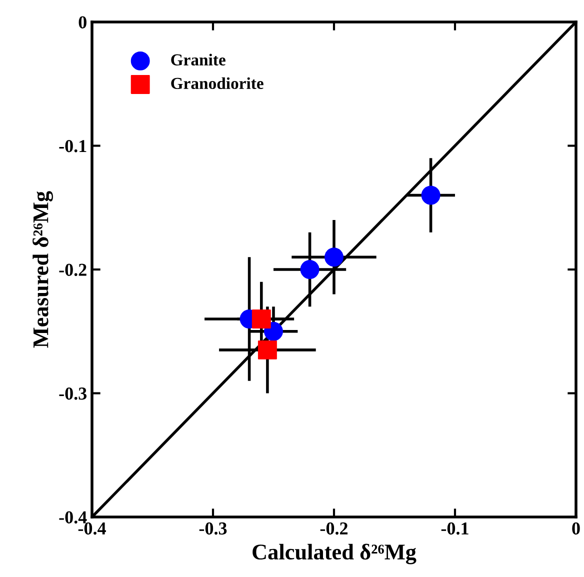  What do you see at coordinates (576, 528) in the screenshot?
I see `x-tick-label: 0` at bounding box center [576, 528].